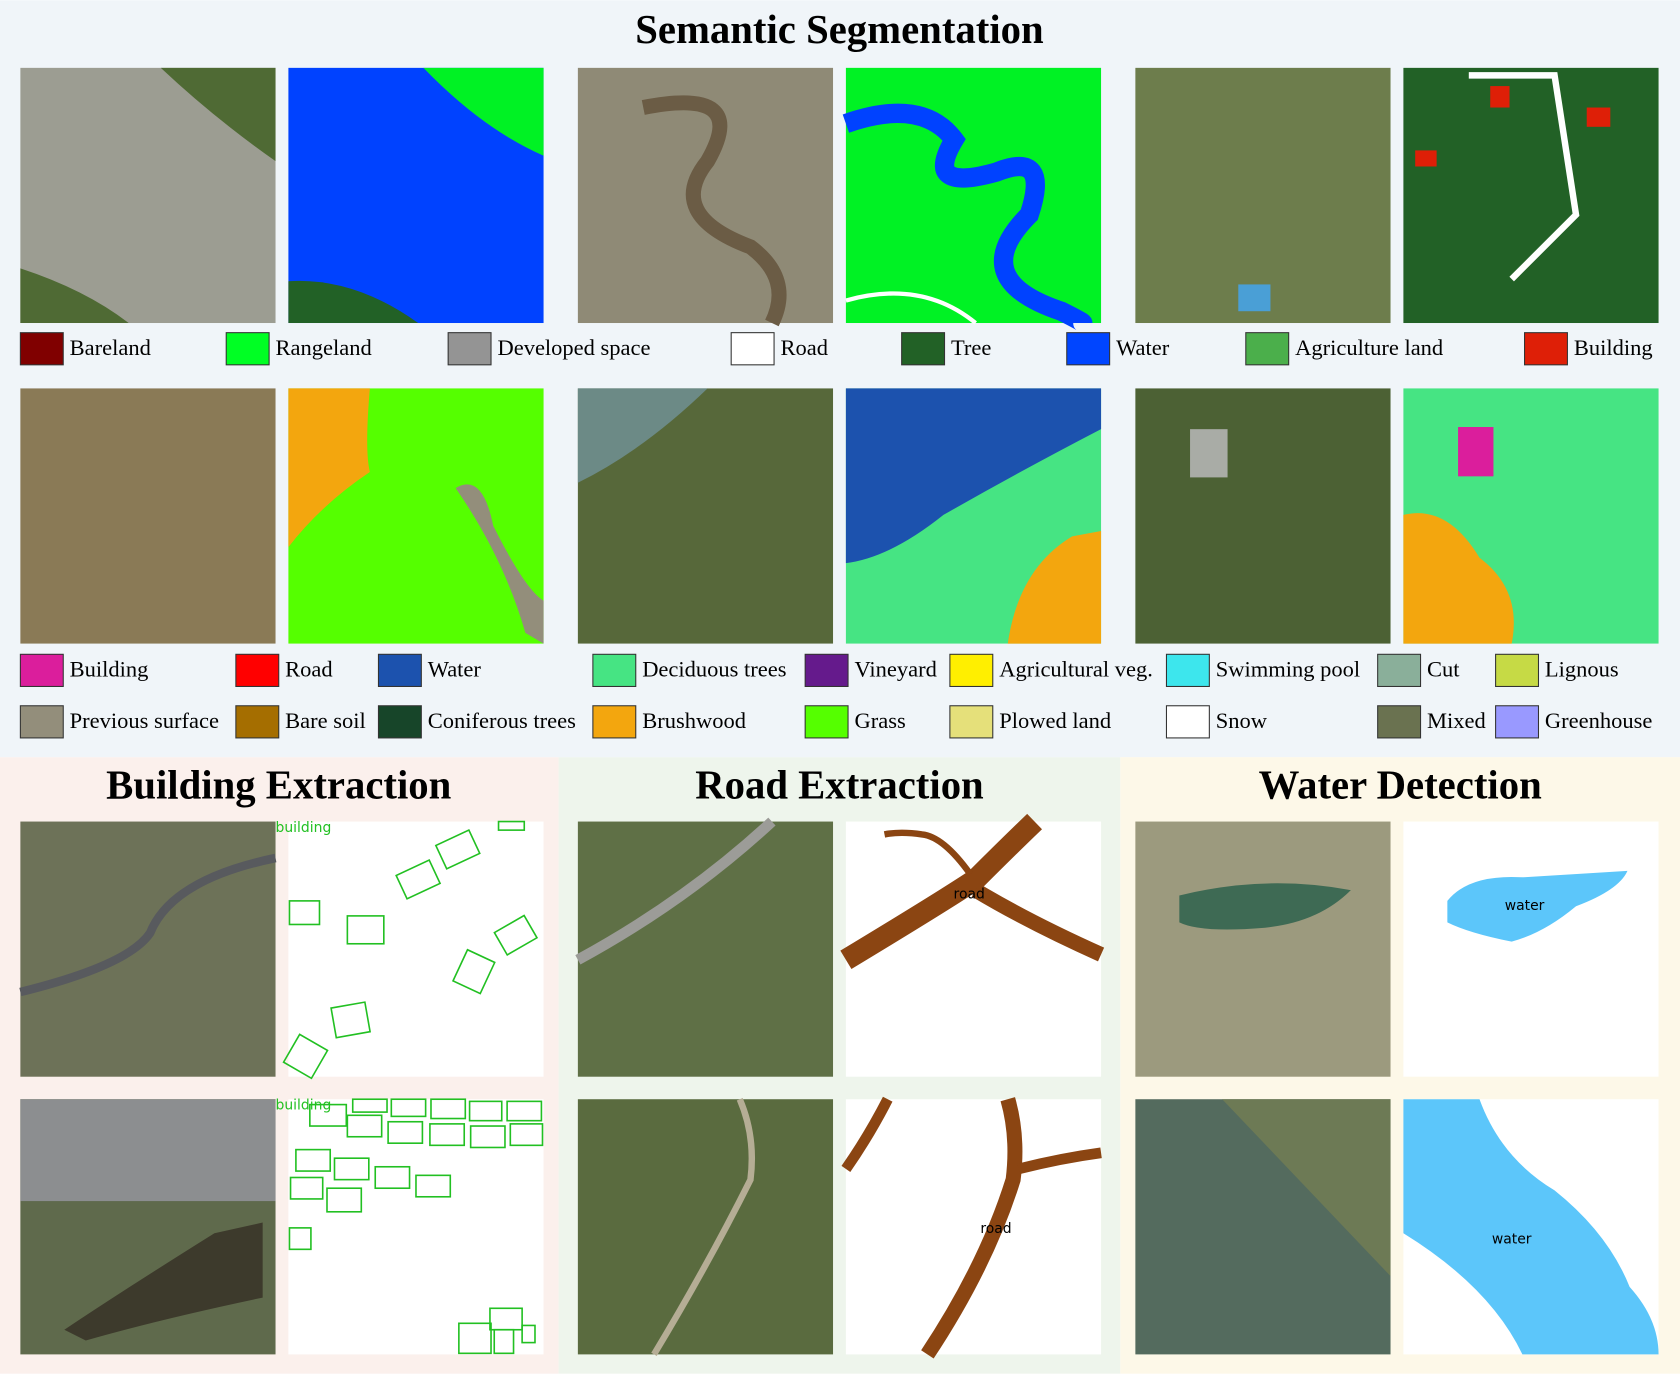 The image size is (1680, 1379). I want to click on legend-label: Previous surface, so click(144, 720).